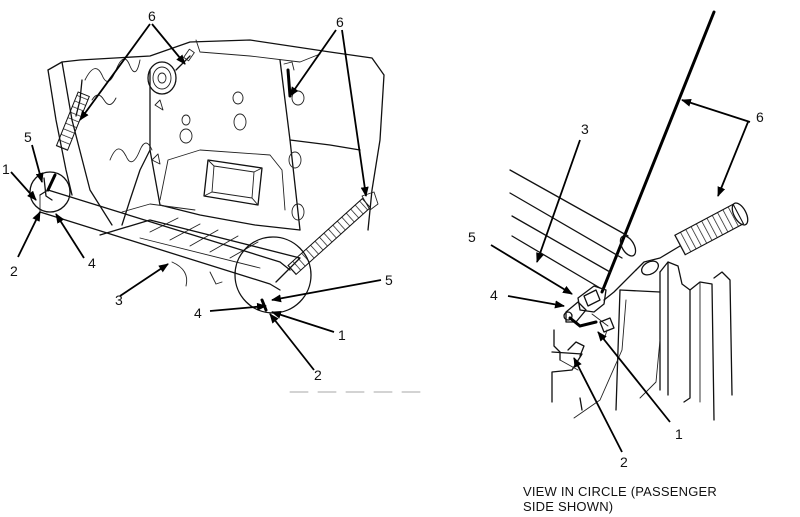 Image resolution: width=800 pixels, height=517 pixels. I want to click on left-callout-4b: 4, so click(198, 313).